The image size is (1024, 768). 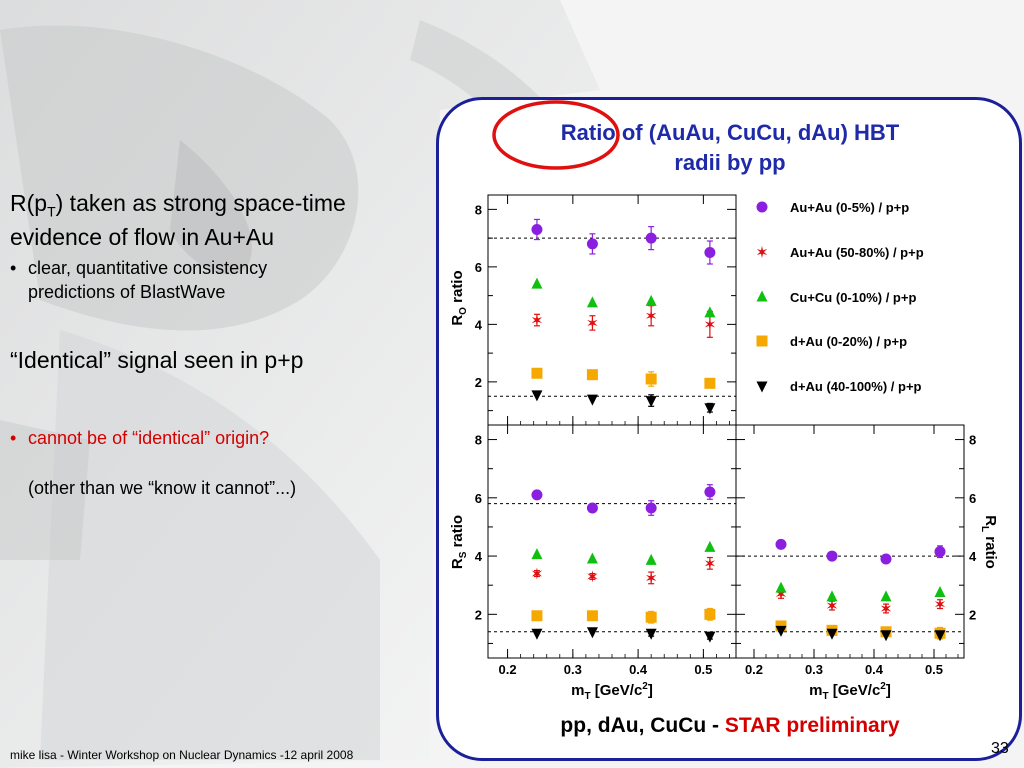 I want to click on ytick-label-bottom-left: 8, so click(x=478, y=440).